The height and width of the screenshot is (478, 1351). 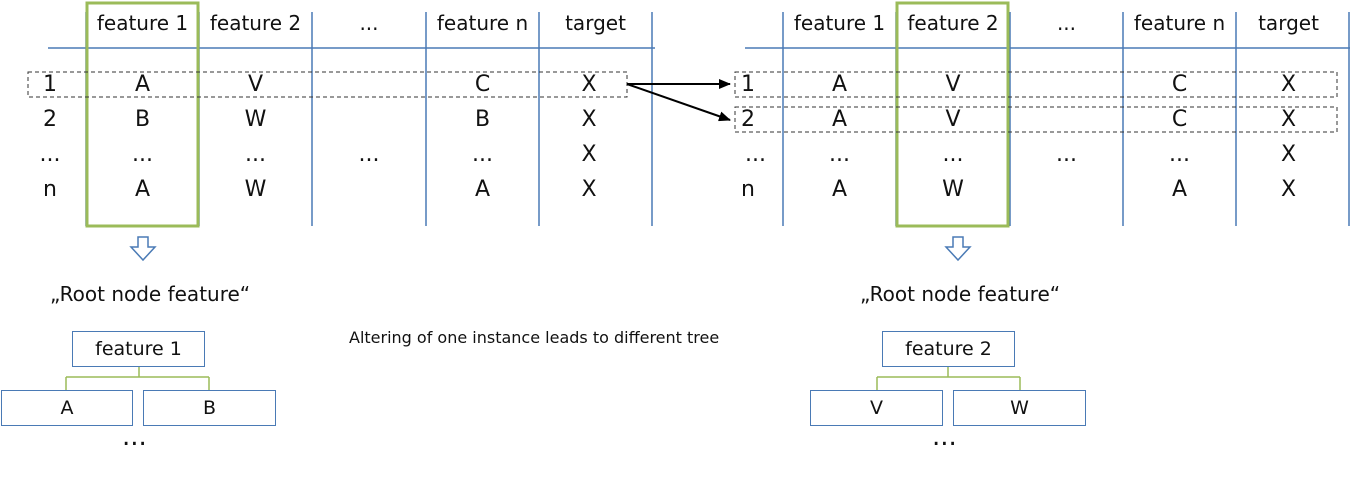 What do you see at coordinates (142, 23) in the screenshot?
I see `left-header-feature-1: feature 1` at bounding box center [142, 23].